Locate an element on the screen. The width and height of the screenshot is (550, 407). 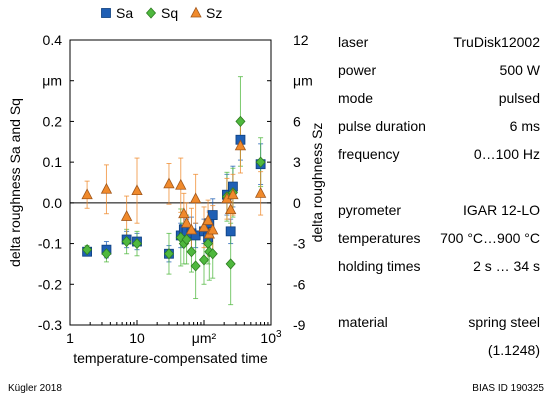
param-row-holding-times: holding times 2 s … 34 s is located at coordinates (439, 266).